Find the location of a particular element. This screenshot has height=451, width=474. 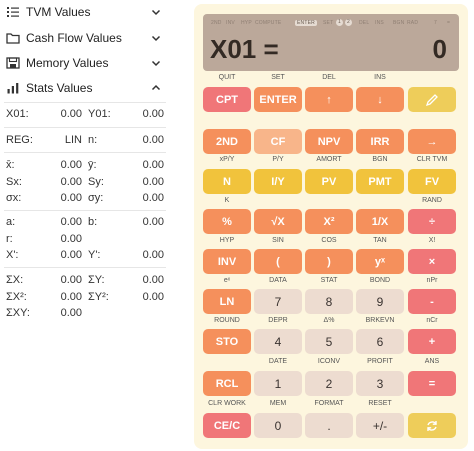

key-up-arrow: ↑ is located at coordinates (329, 99).